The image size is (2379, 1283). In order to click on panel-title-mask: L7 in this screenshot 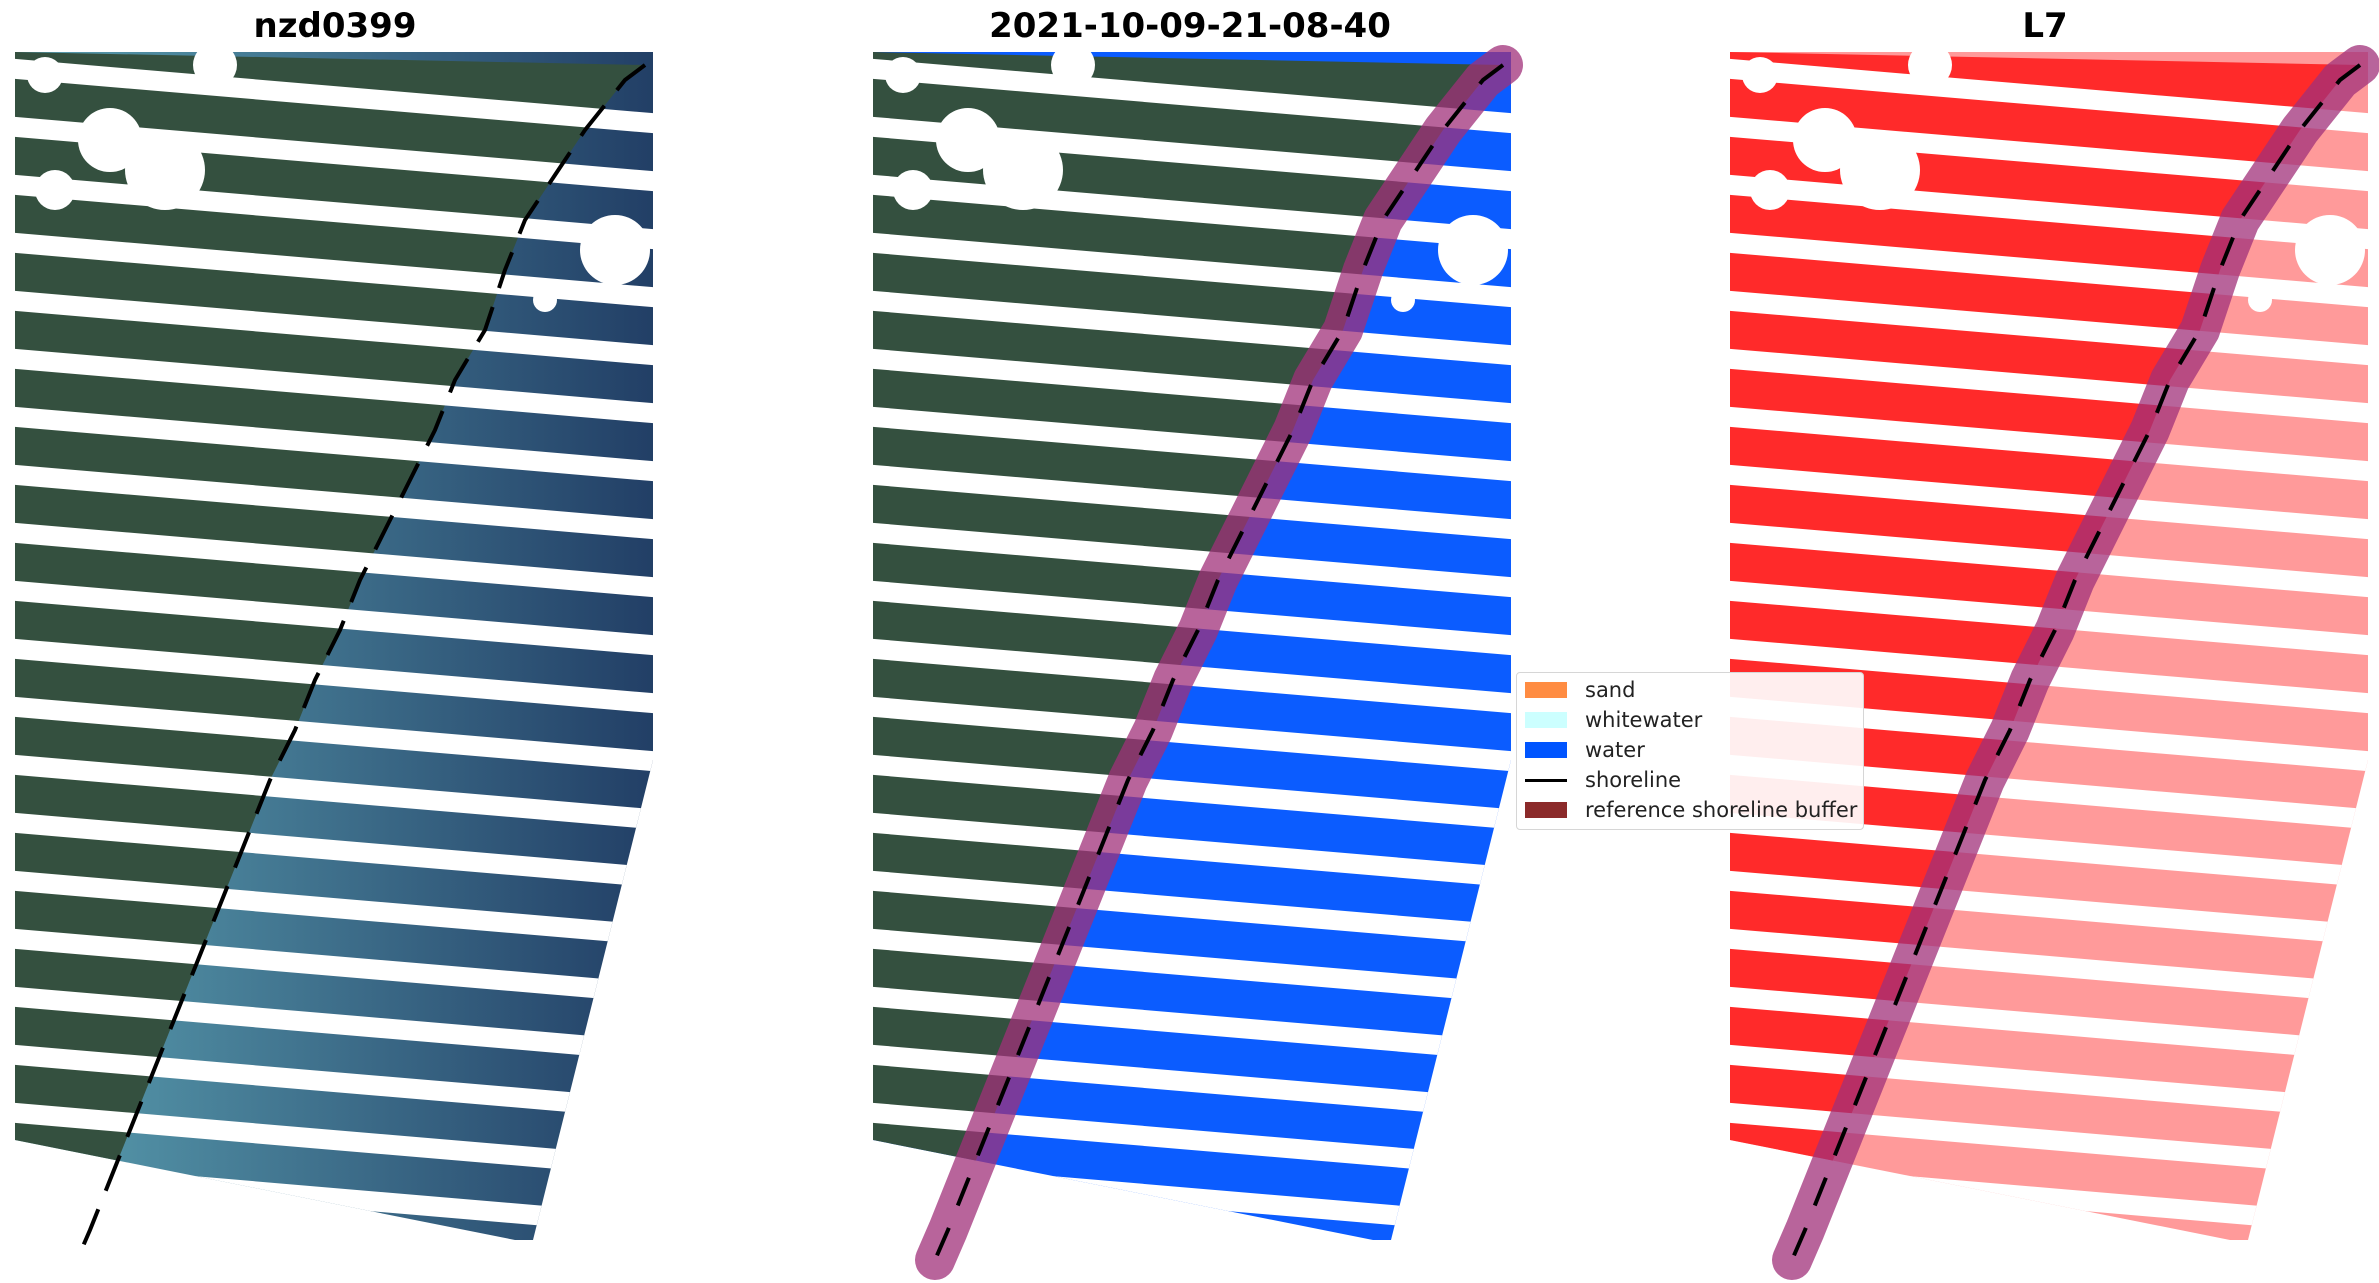, I will do `click(2045, 26)`.